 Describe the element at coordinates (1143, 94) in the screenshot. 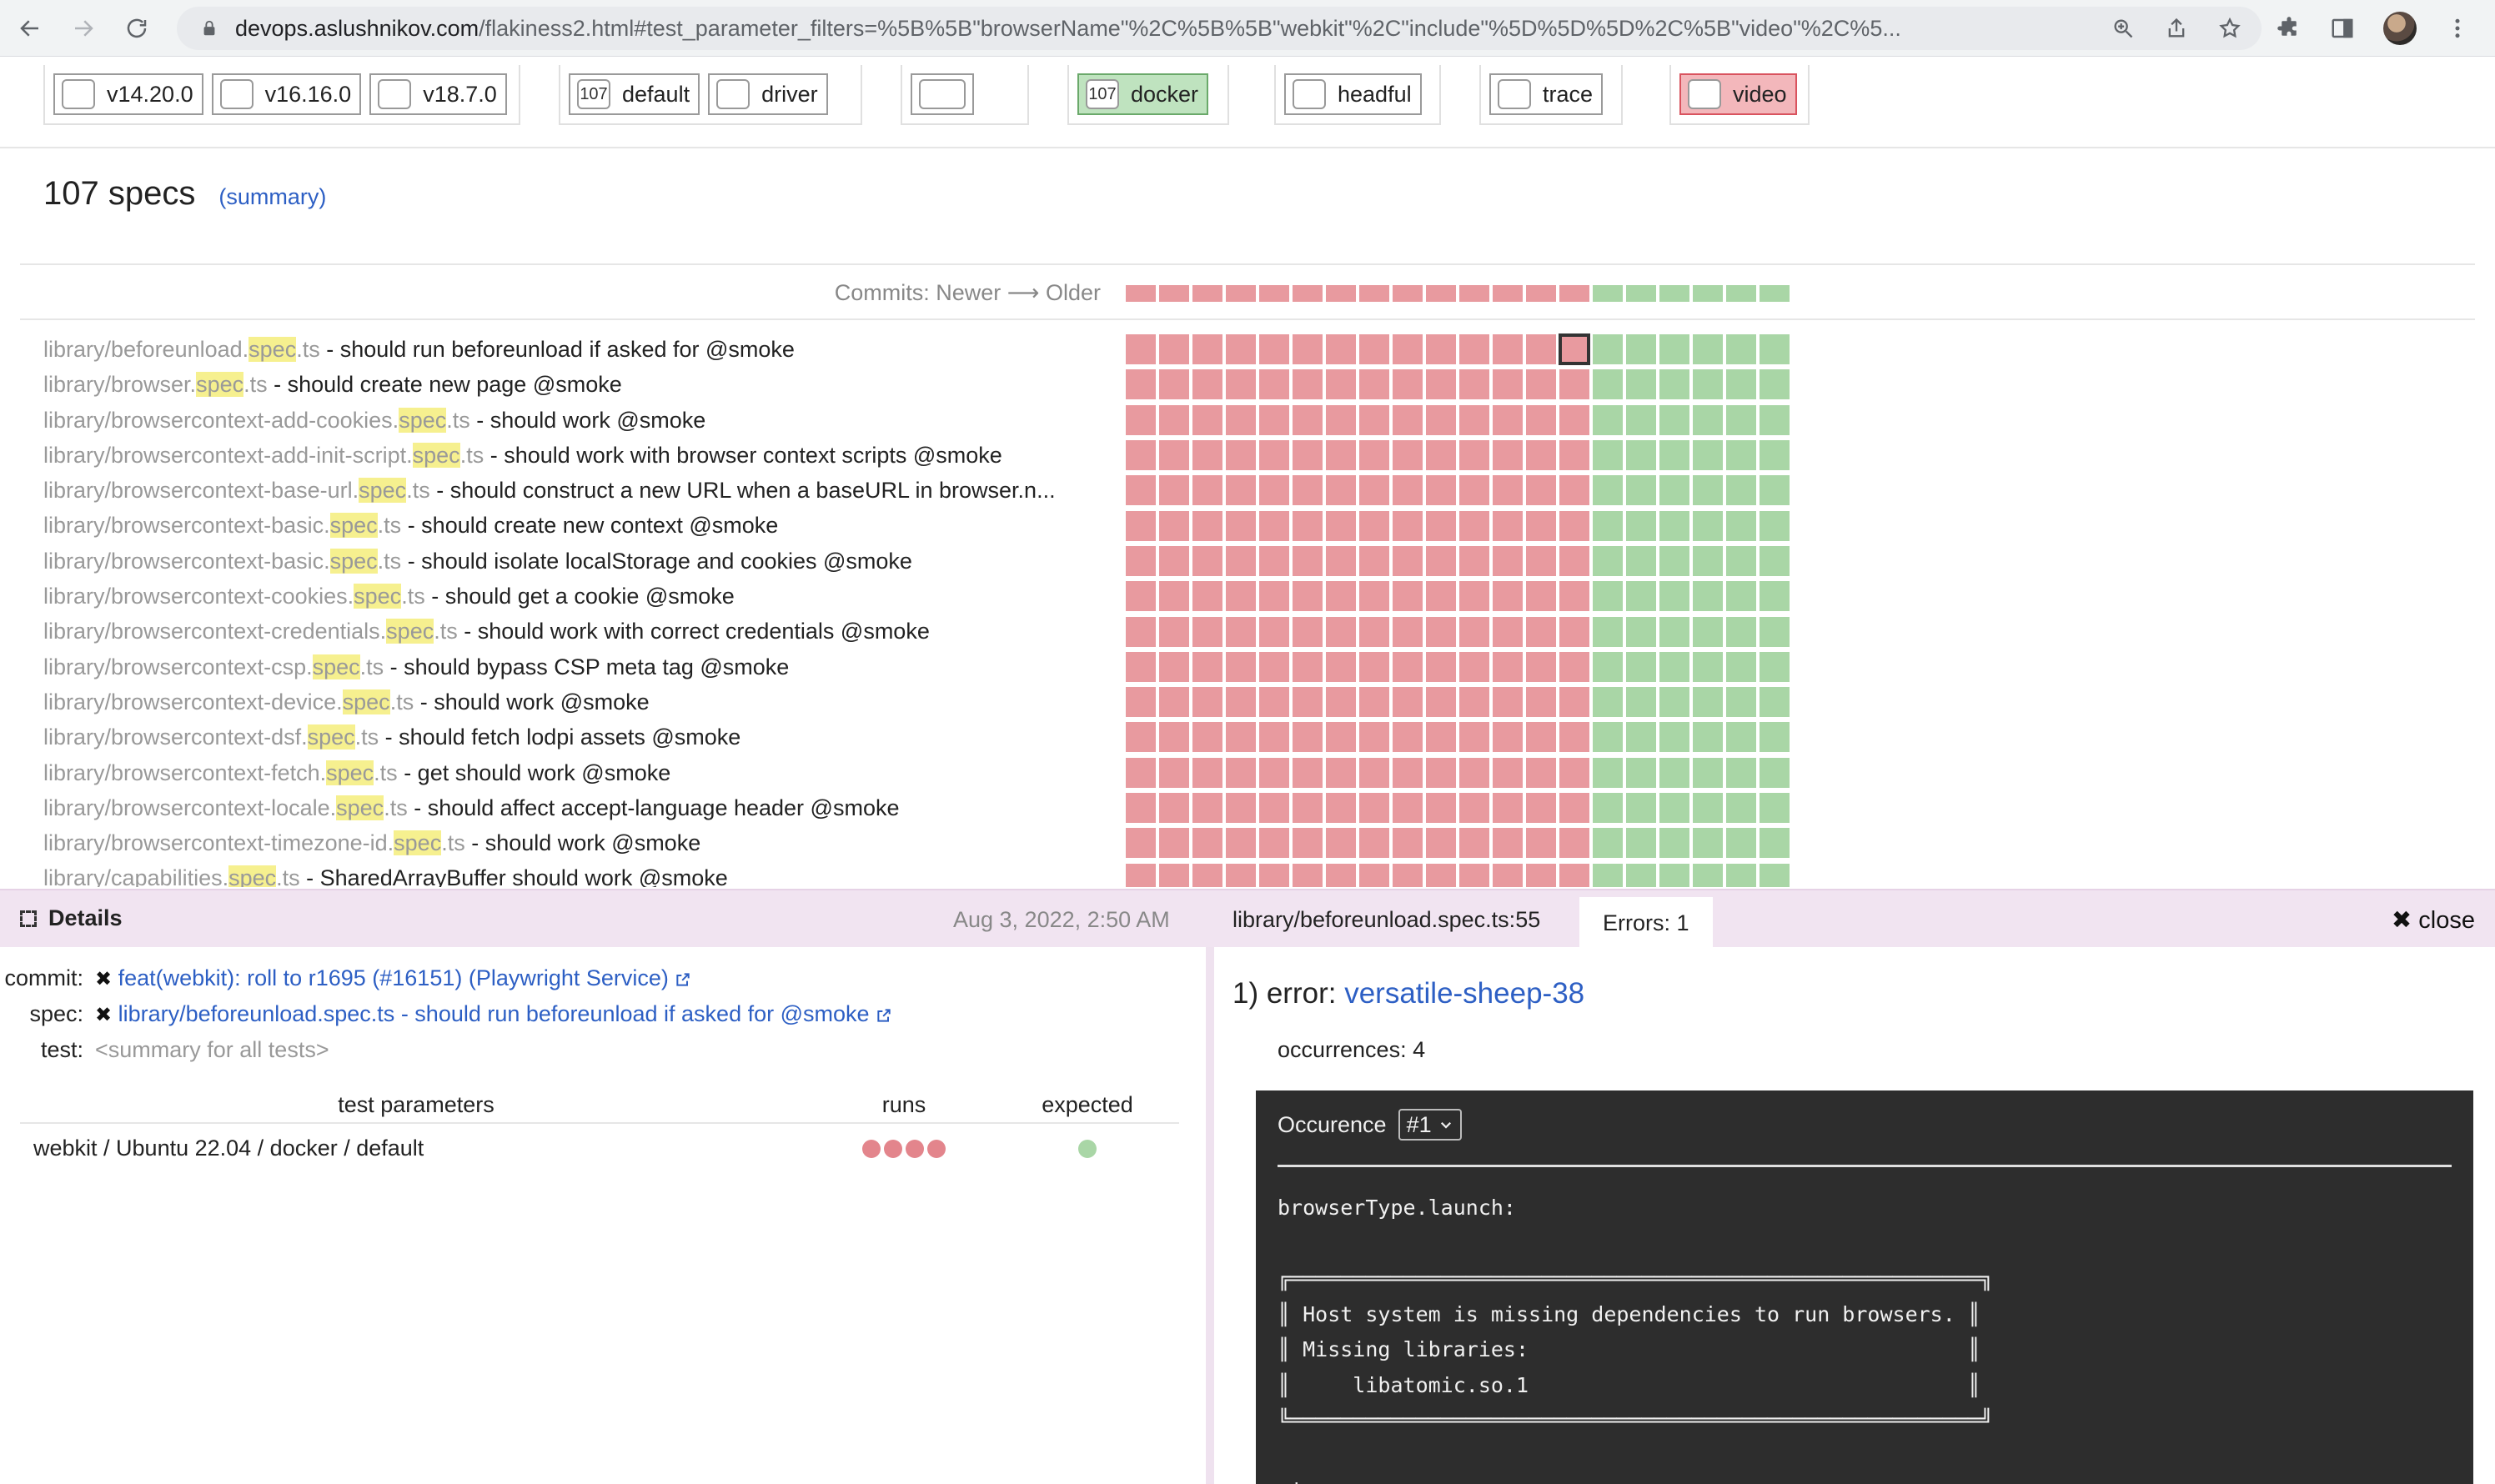

I see `filter-chip-docker: 107 docker` at that location.